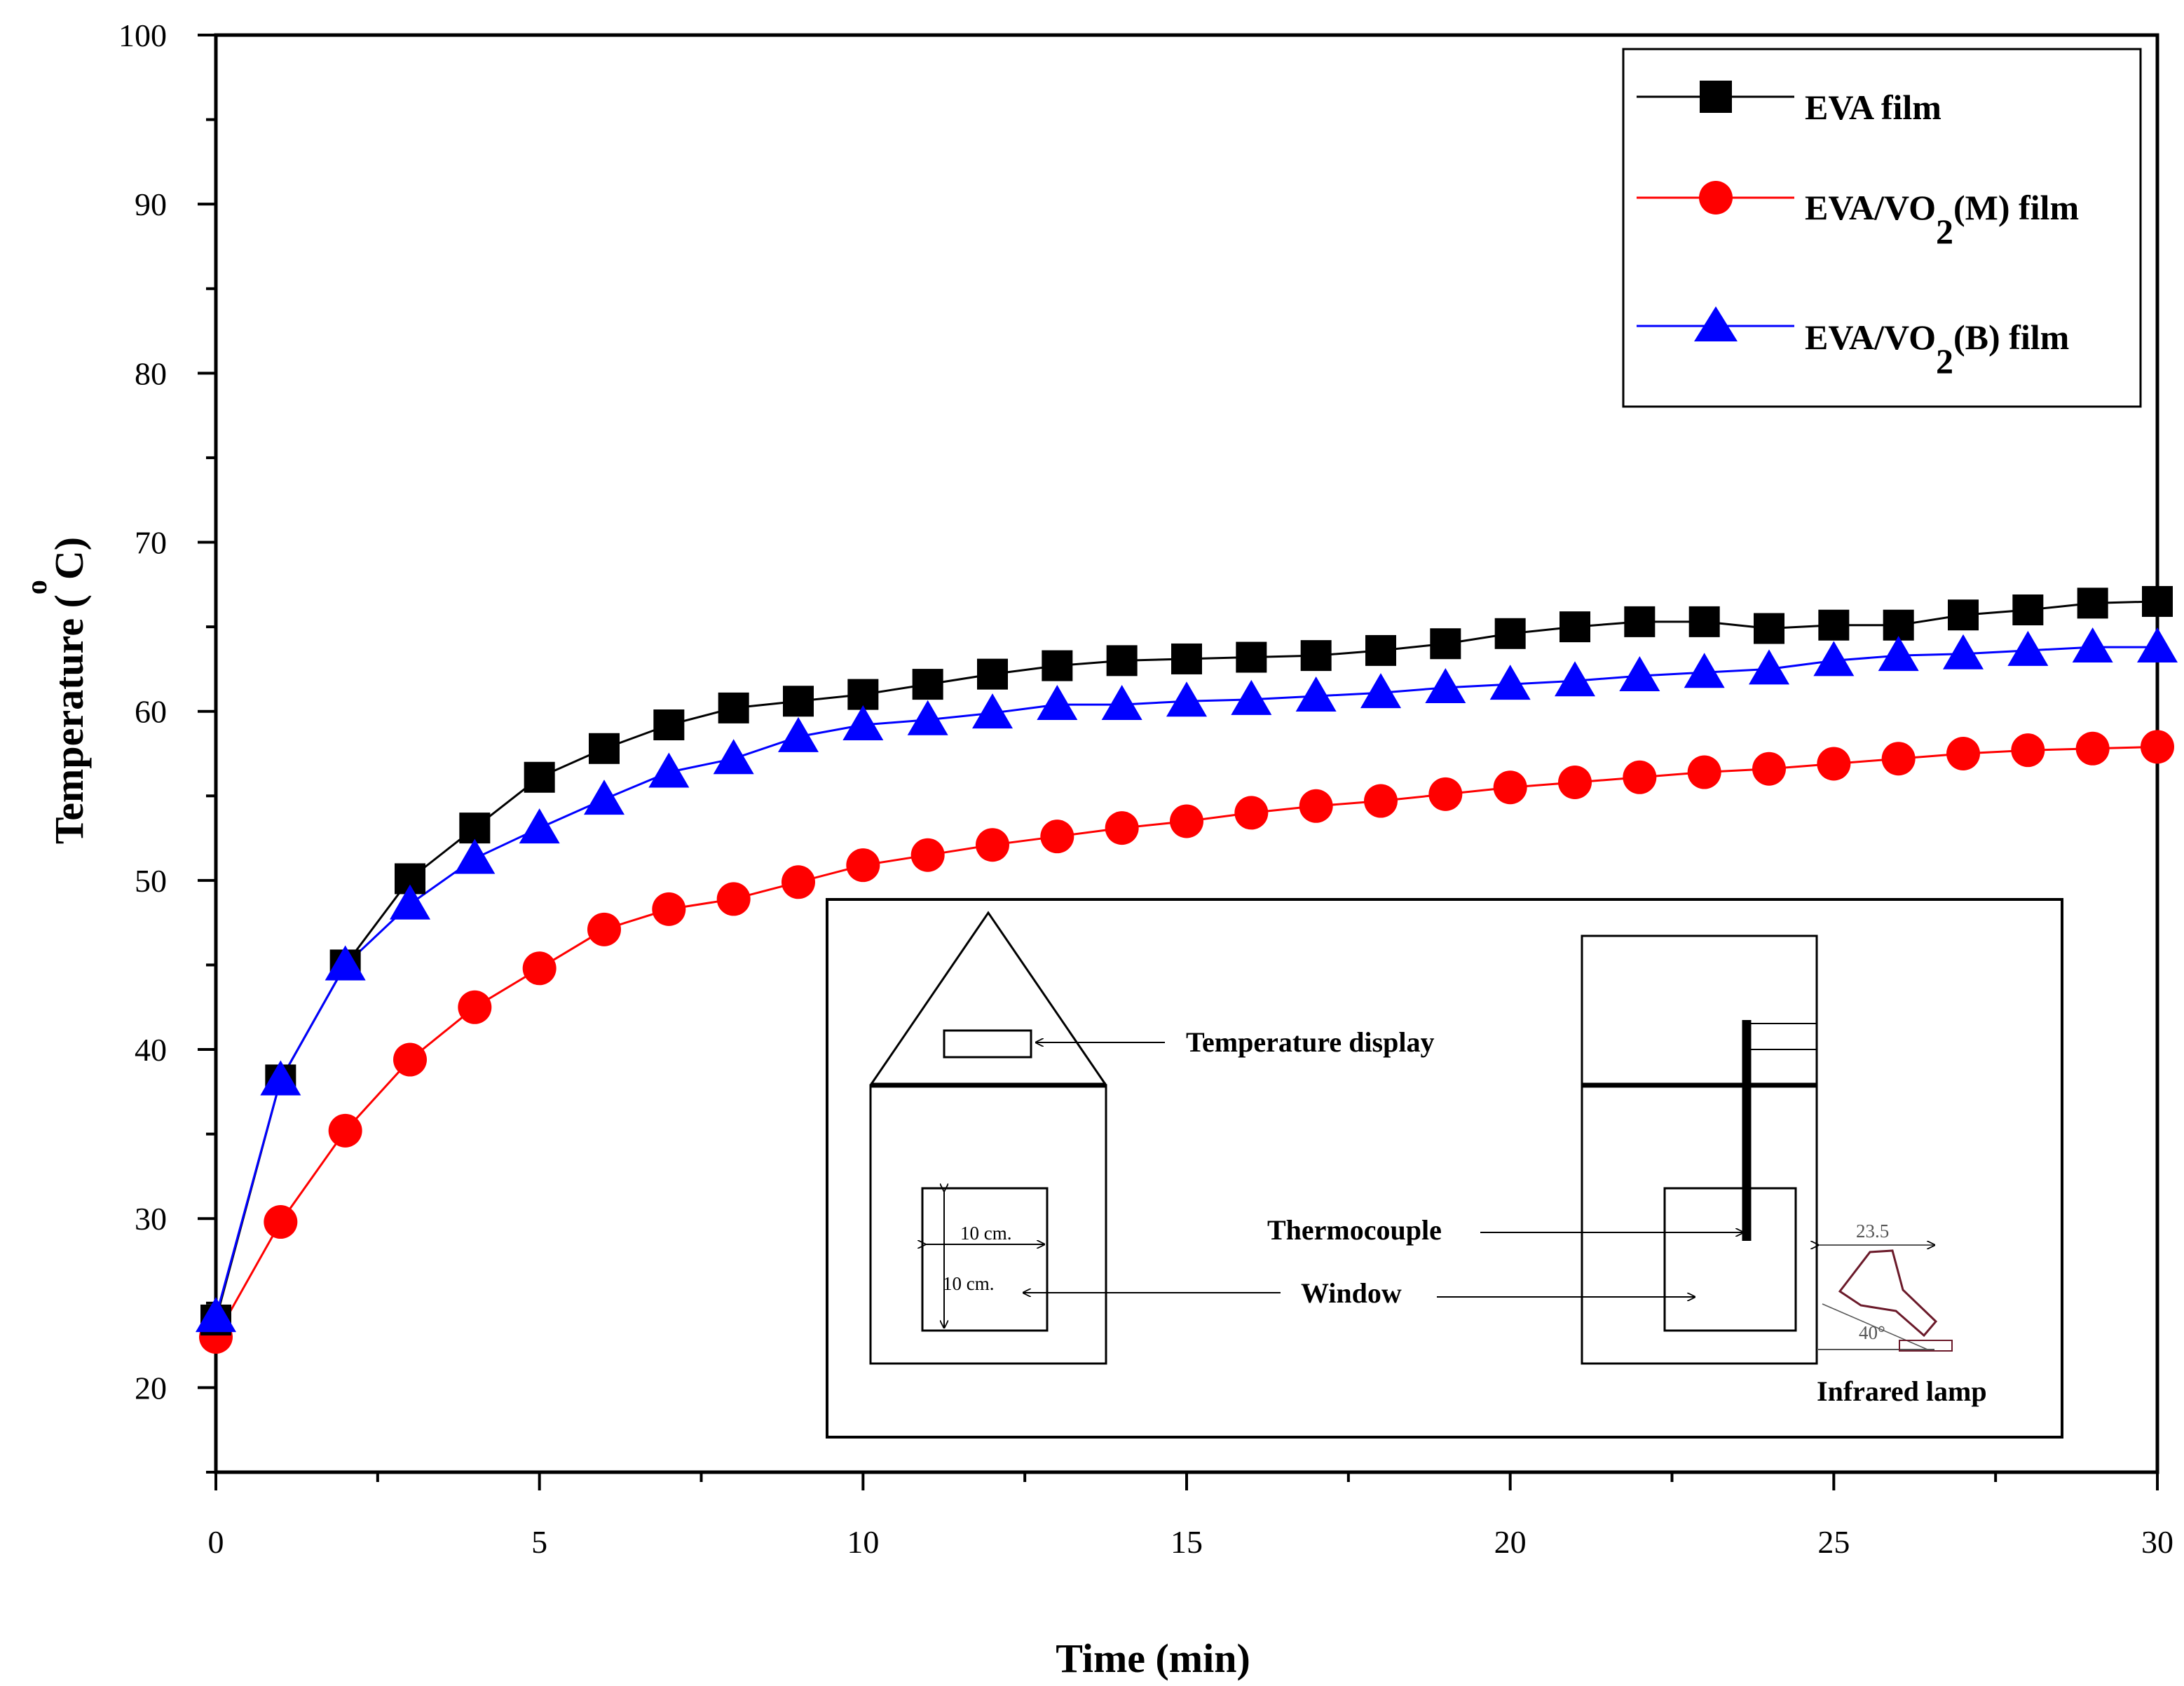  I want to click on lamp-length-label: 23.5, so click(1872, 1231).